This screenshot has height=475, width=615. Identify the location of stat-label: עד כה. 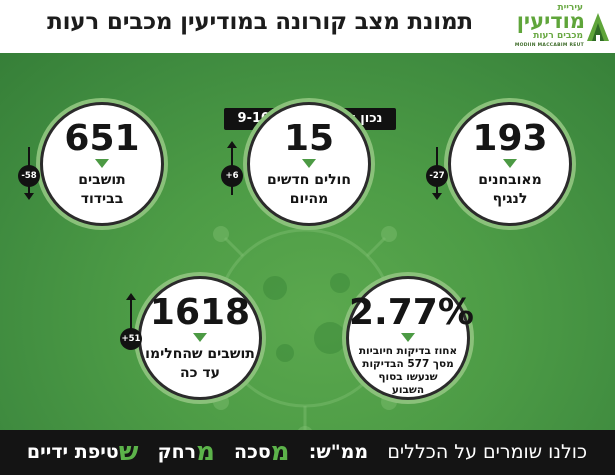
(200, 373).